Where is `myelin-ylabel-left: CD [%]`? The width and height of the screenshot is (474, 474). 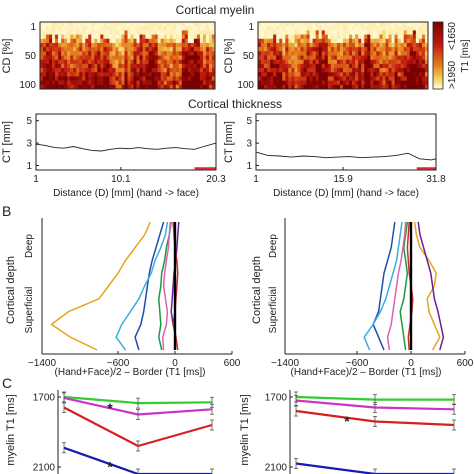
myelin-ylabel-left: CD [%] is located at coordinates (7, 56).